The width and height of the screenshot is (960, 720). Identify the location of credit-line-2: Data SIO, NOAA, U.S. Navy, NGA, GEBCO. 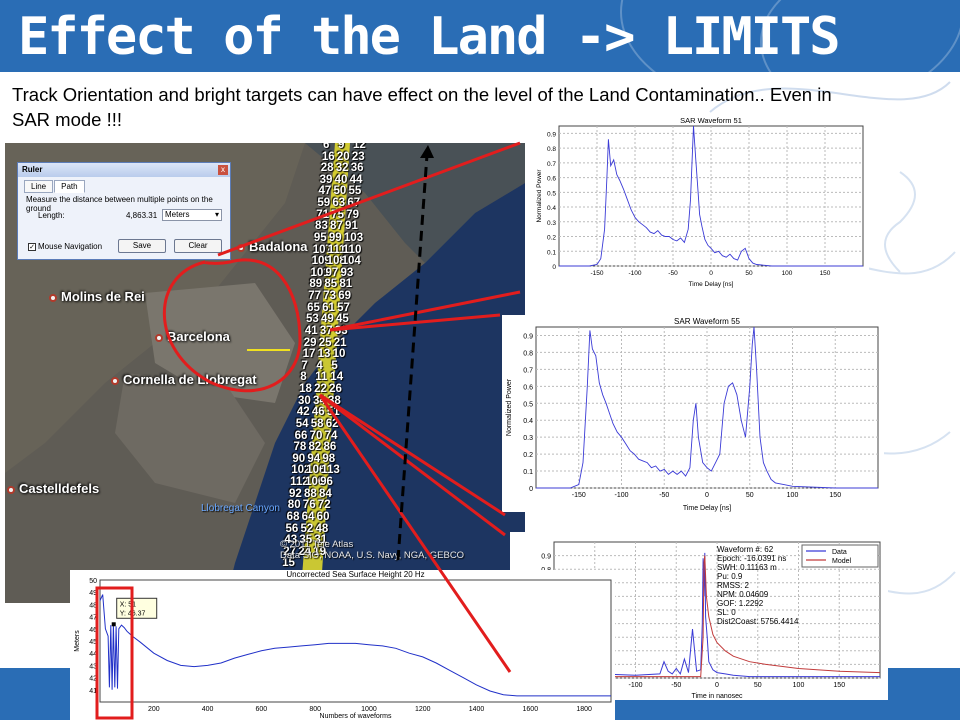
(372, 555).